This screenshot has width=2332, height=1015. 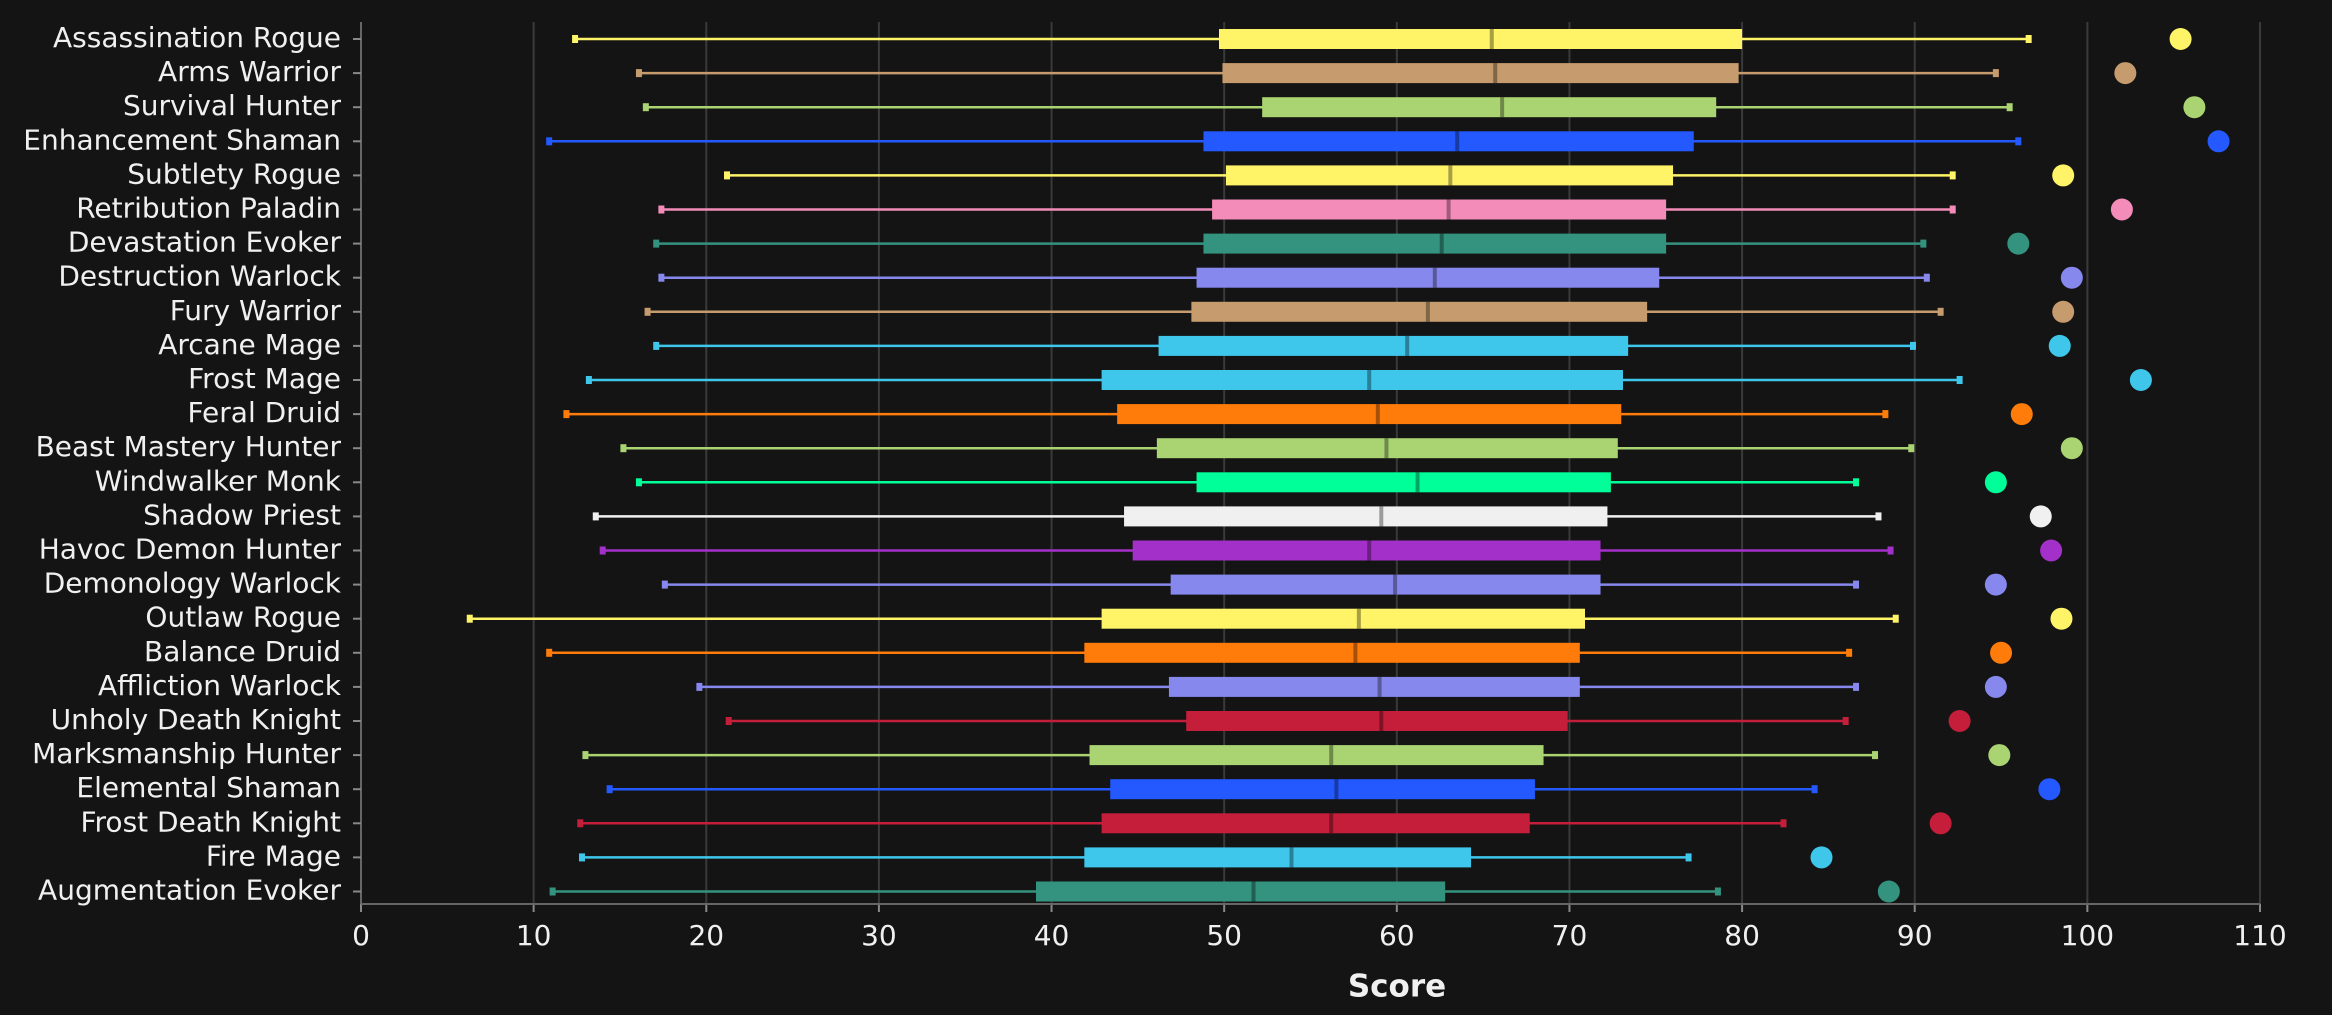 I want to click on category-label: Frost Mage, so click(x=264, y=378).